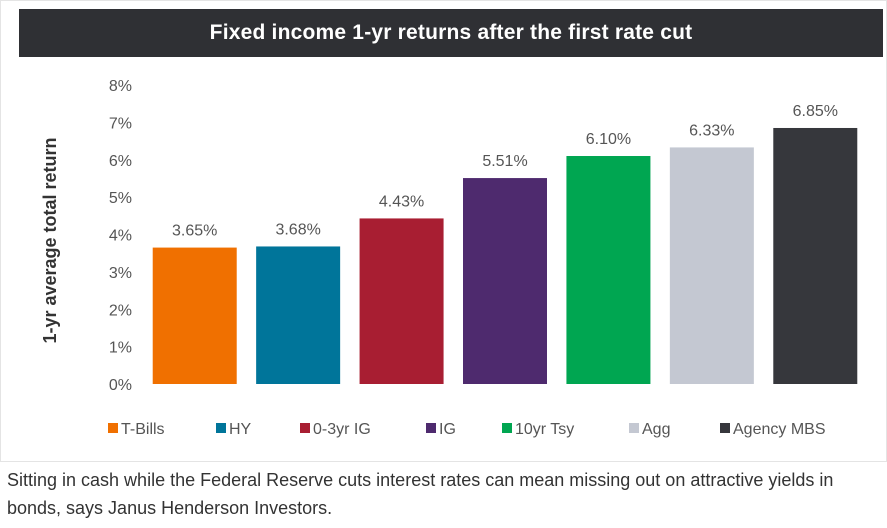 The image size is (887, 528). Describe the element at coordinates (447, 429) in the screenshot. I see `legend-label: IG` at that location.